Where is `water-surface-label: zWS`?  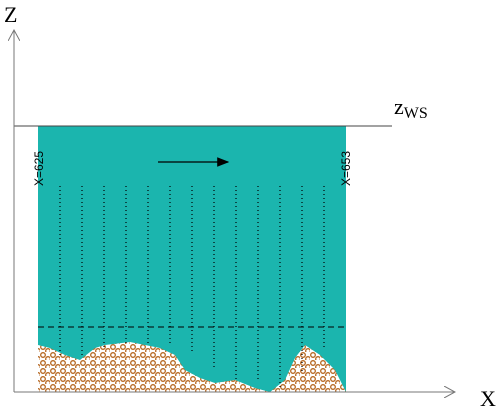
water-surface-label: zWS is located at coordinates (411, 108).